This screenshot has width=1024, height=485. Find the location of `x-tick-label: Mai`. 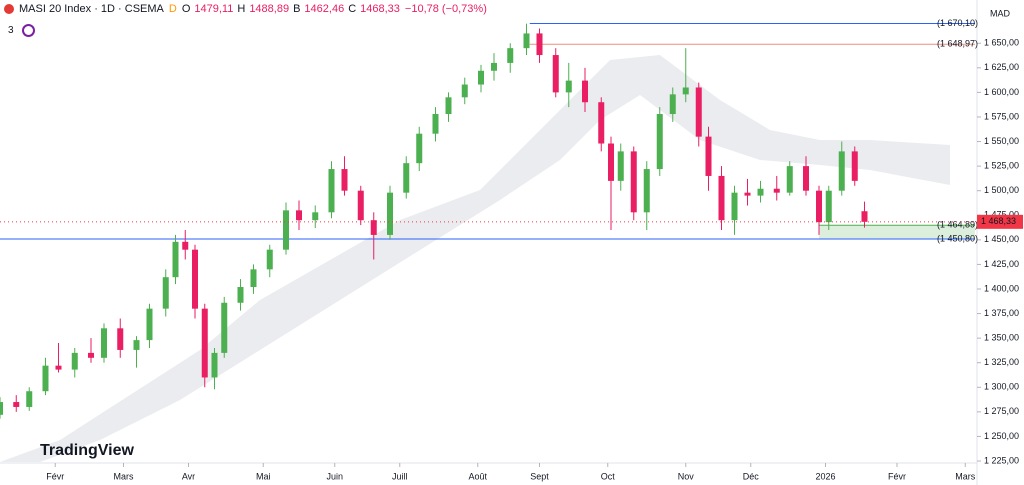

x-tick-label: Mai is located at coordinates (263, 476).